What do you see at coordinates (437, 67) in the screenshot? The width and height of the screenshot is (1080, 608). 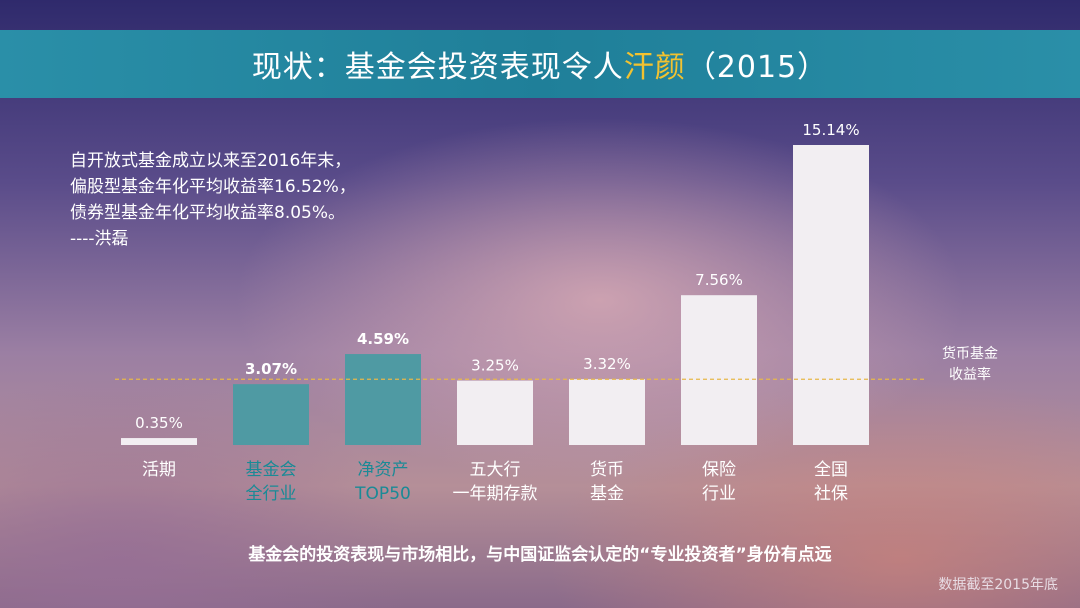 I see `title-prefix: 现状：基金会投资表现令人` at bounding box center [437, 67].